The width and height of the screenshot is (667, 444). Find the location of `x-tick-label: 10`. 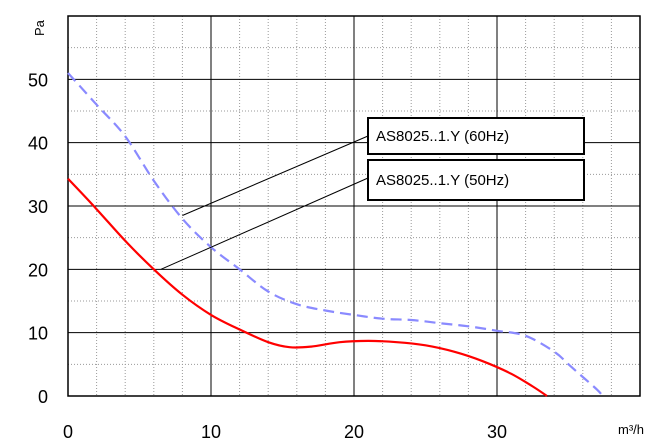

x-tick-label: 10 is located at coordinates (211, 432).